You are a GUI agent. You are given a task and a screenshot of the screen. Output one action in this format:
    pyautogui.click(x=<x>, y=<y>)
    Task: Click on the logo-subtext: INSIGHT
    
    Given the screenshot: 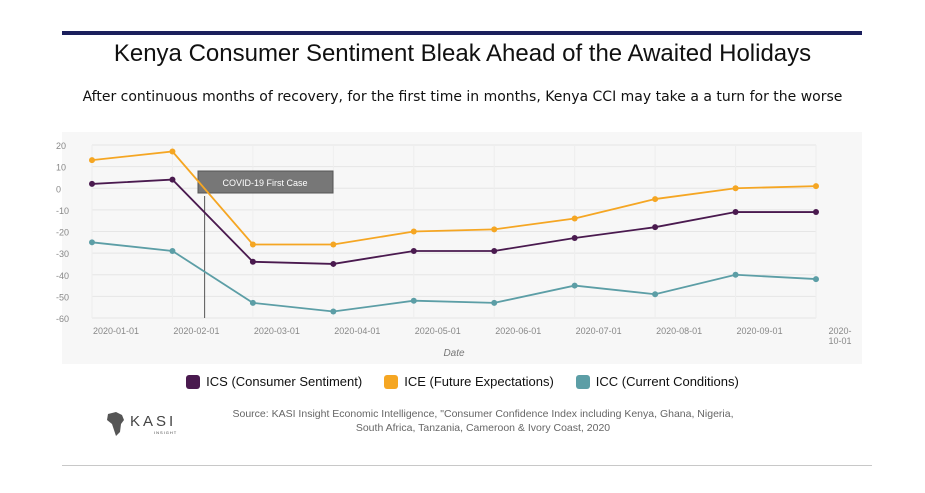 What is the action you would take?
    pyautogui.click(x=165, y=432)
    